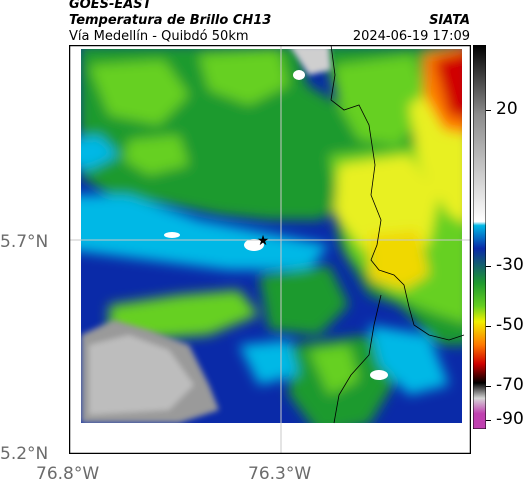 This screenshot has height=491, width=526. What do you see at coordinates (263, 241) in the screenshot?
I see `star-icon: ★` at bounding box center [263, 241].